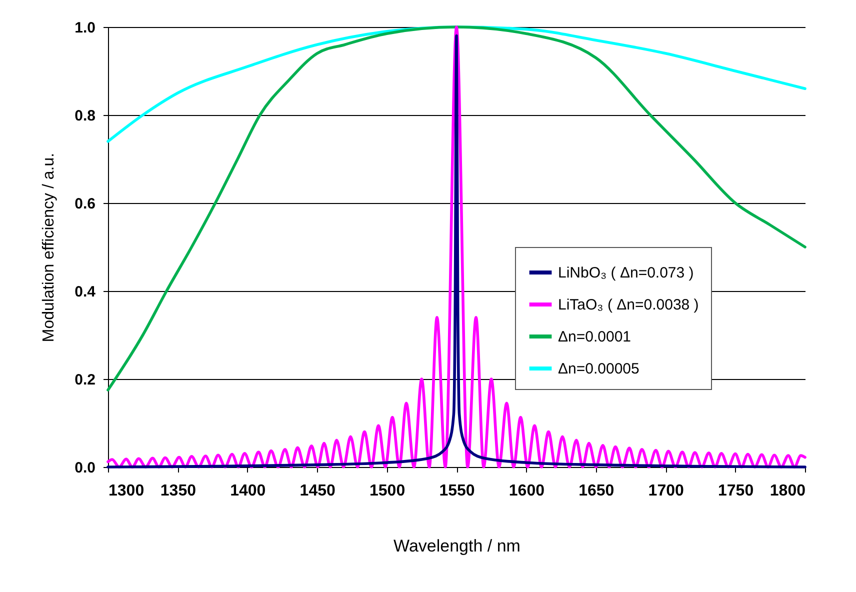  Describe the element at coordinates (788, 491) in the screenshot. I see `x-tick-label: 1800` at that location.